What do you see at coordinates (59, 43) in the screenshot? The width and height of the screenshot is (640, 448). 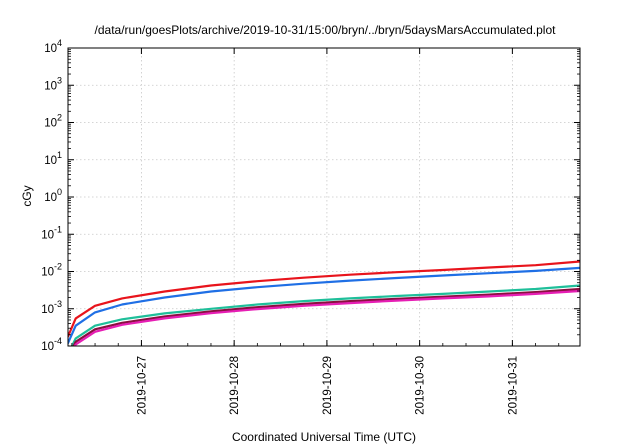 I see `y-tick-exponent: 4` at bounding box center [59, 43].